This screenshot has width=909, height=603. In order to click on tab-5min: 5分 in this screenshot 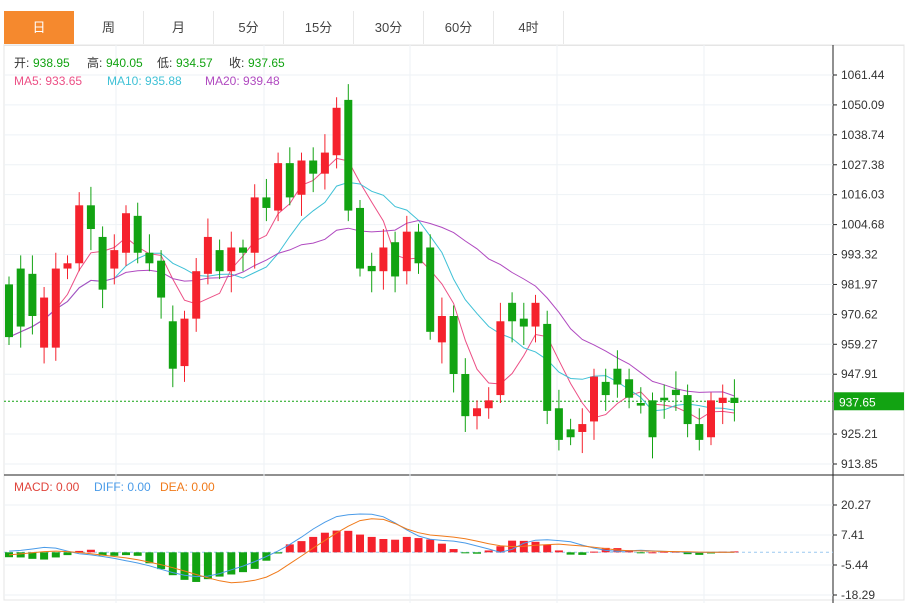, I will do `click(249, 27)`.